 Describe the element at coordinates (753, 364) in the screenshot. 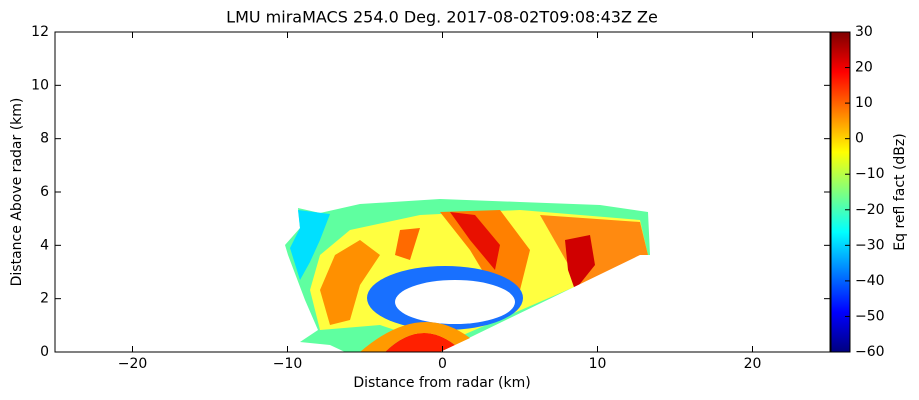

I see `x-tick-label: 20` at that location.